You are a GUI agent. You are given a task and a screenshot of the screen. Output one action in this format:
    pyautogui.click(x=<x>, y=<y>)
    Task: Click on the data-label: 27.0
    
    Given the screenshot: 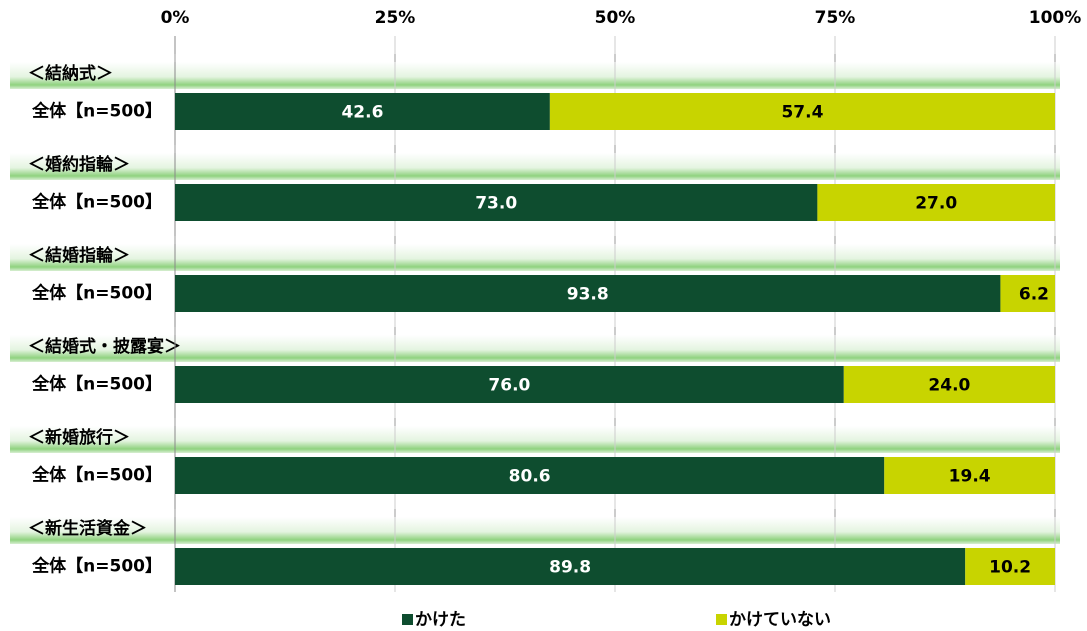 What is the action you would take?
    pyautogui.click(x=936, y=204)
    